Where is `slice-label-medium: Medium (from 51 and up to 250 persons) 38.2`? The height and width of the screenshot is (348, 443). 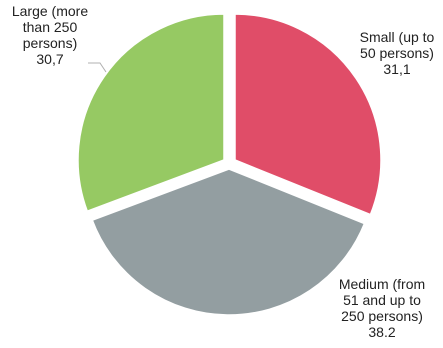 slice-label-medium: Medium (from 51 and up to 250 persons) 38.2 is located at coordinates (382, 308).